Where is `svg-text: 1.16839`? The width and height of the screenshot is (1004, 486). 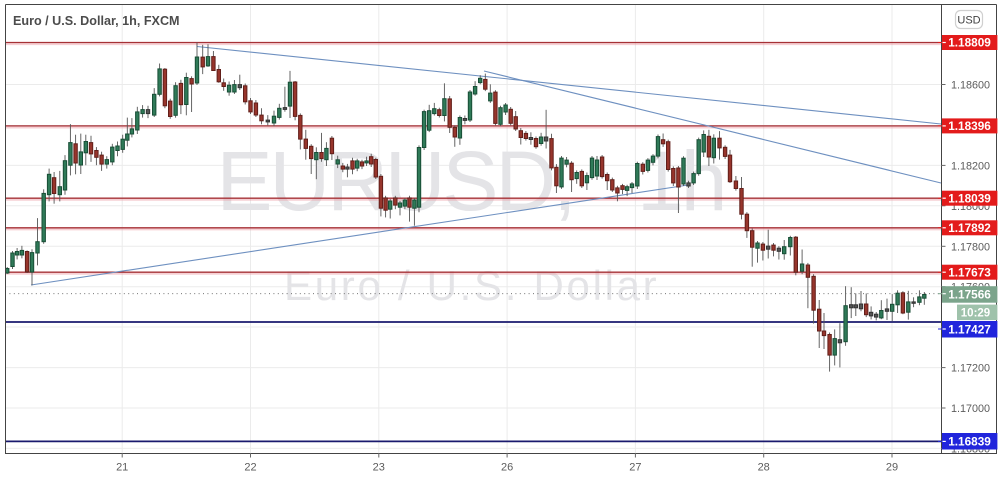 svg-text: 1.16839 is located at coordinates (969, 441).